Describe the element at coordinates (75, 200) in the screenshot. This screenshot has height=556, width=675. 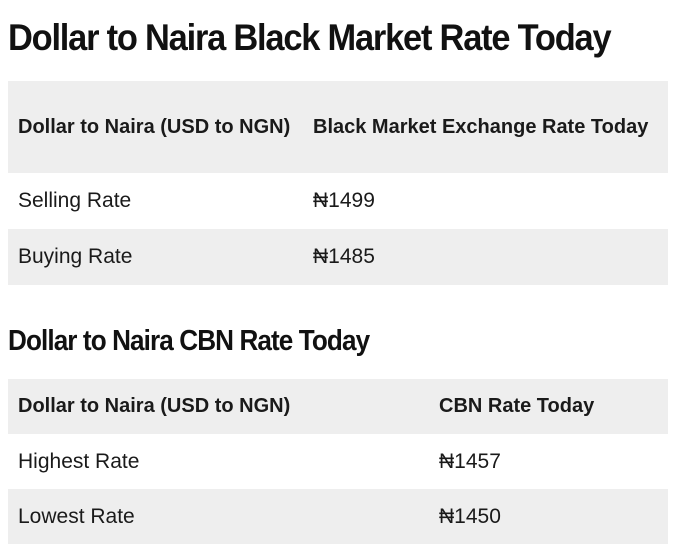
I see `row-label: Selling Rate` at that location.